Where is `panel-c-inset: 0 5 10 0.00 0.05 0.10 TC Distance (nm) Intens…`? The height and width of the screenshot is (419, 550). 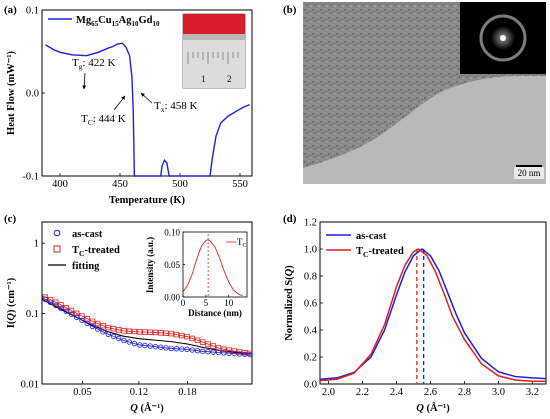
panel-c-inset: 0 5 10 0.00 0.05 0.10 TC Distance (nm) Intens… is located at coordinates (196, 273).